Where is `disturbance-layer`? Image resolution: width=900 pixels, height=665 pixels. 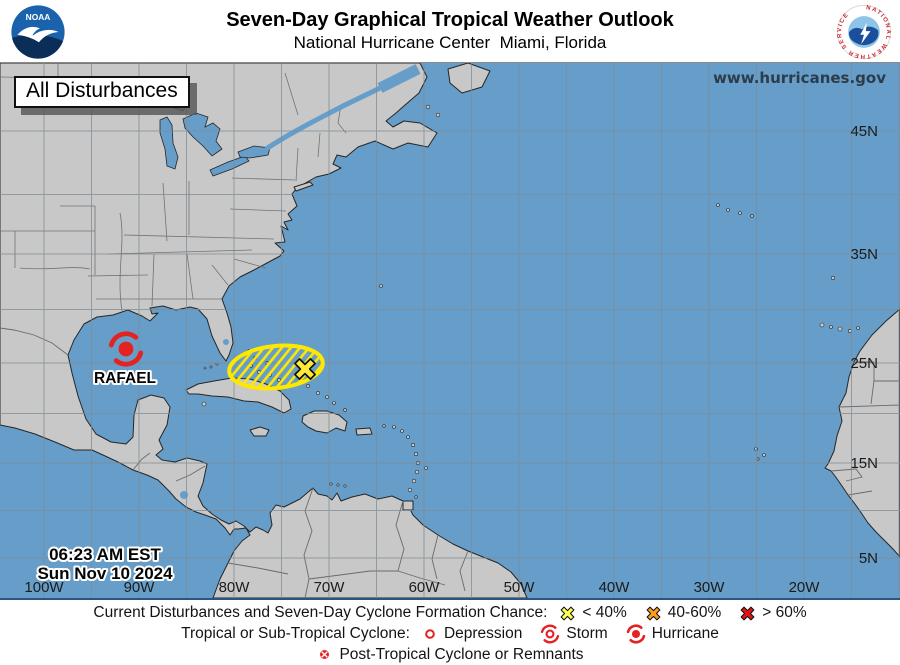
disturbance-layer is located at coordinates (276, 367).